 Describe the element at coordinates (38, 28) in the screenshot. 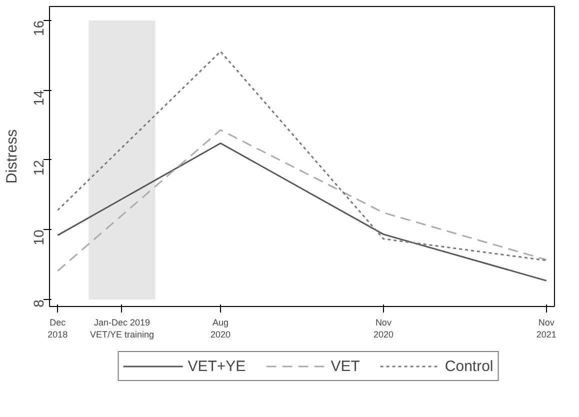

I see `y-tick-label: 16` at that location.